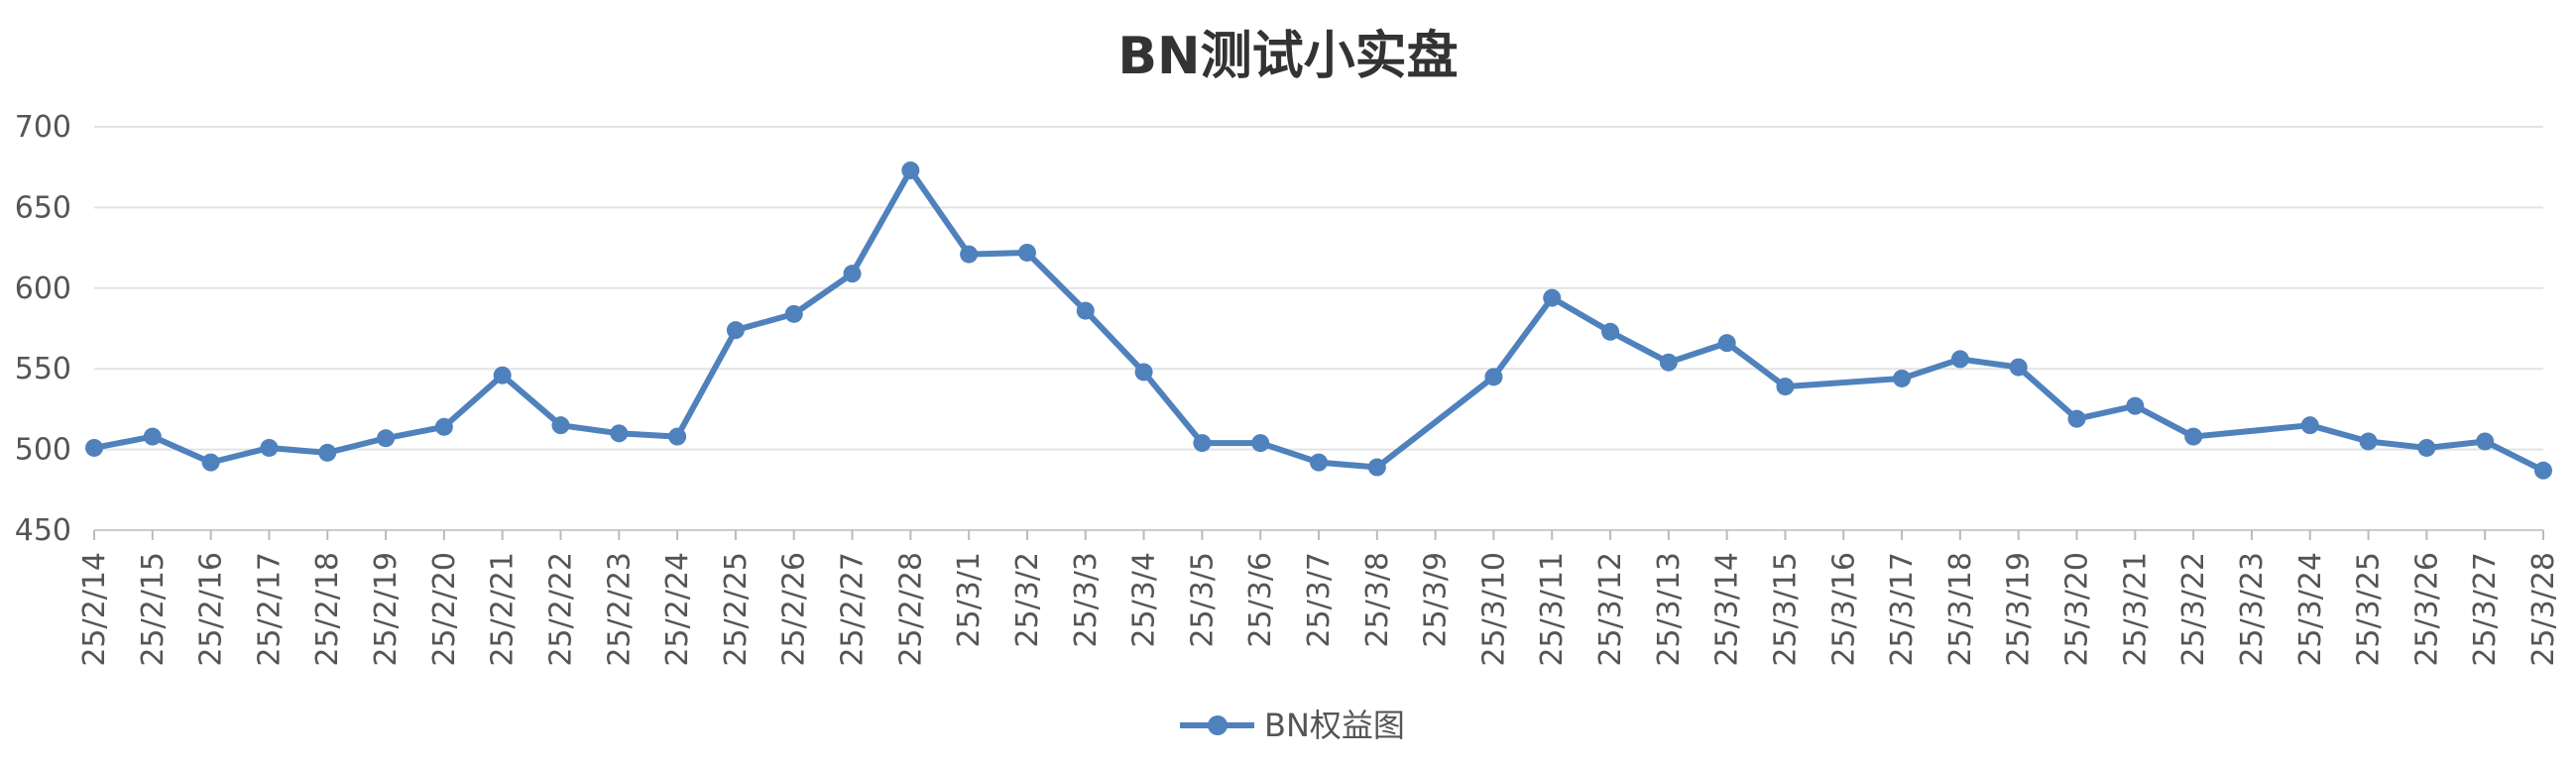 This screenshot has height=765, width=2576. I want to click on x-tick-label: 25/3/15, so click(1785, 609).